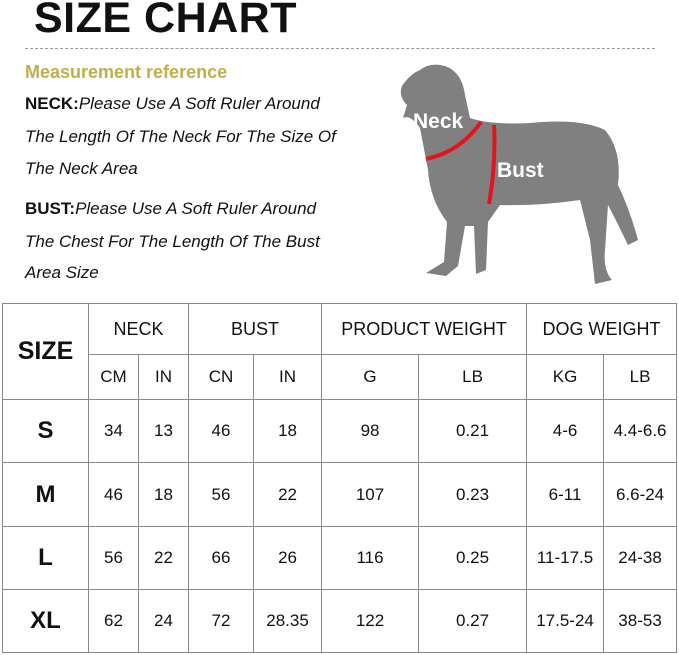 The height and width of the screenshot is (655, 679). I want to click on value-cell: 116, so click(370, 557).